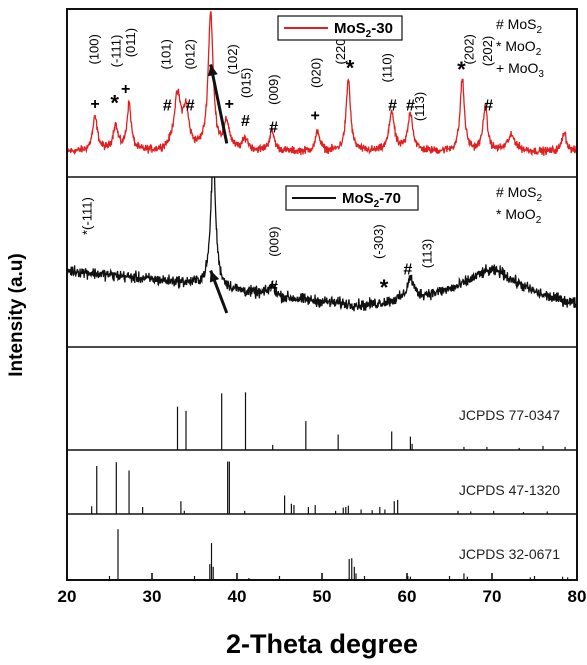 The image size is (587, 665). Describe the element at coordinates (382, 28) in the screenshot. I see `legend-label-tail: -30` at that location.